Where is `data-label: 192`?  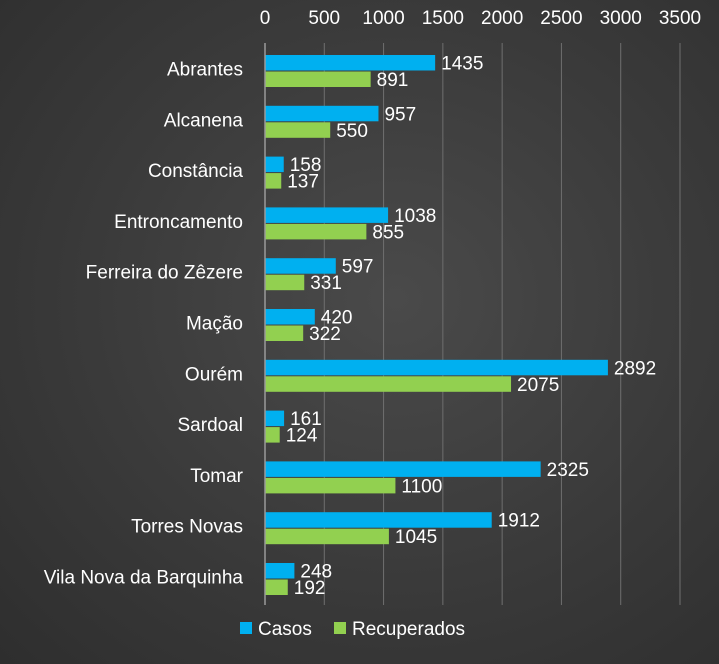 data-label: 192 is located at coordinates (310, 588).